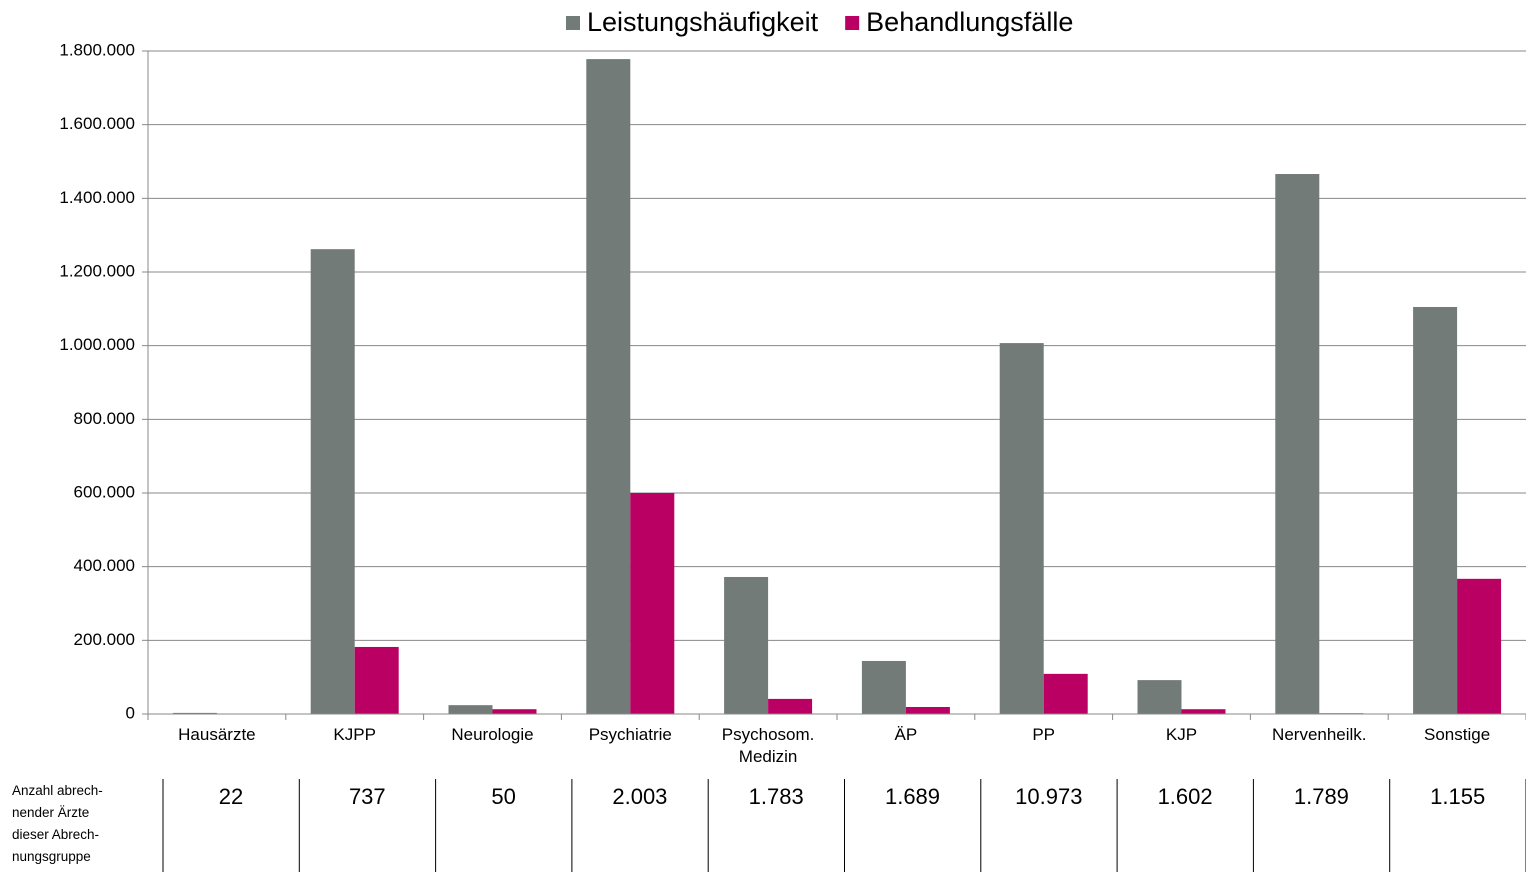 Image resolution: width=1526 pixels, height=872 pixels. Describe the element at coordinates (1321, 796) in the screenshot. I see `table-value: 1.789` at that location.